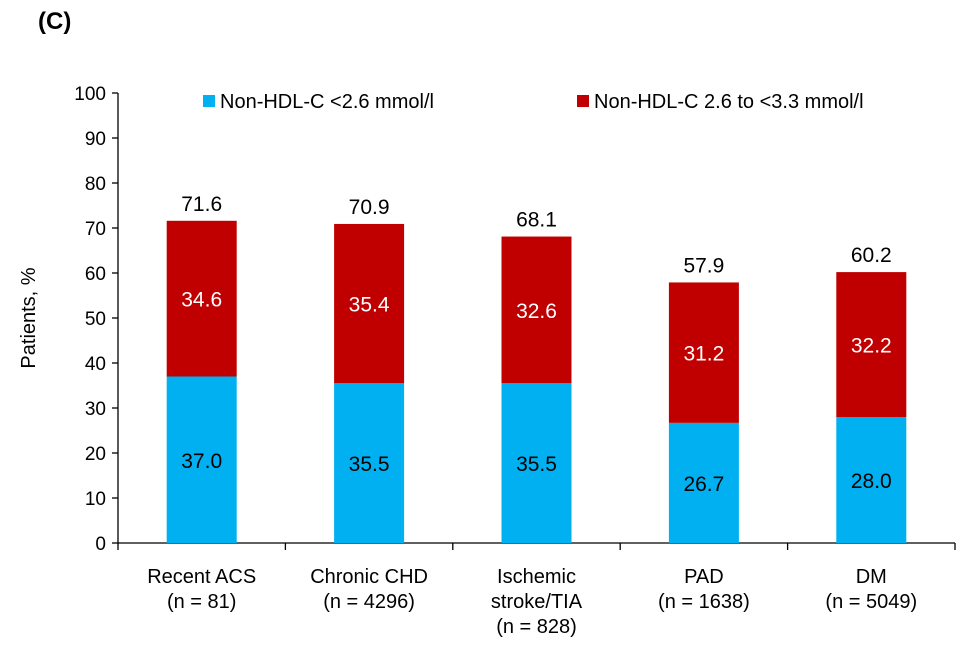 The width and height of the screenshot is (980, 655). Describe the element at coordinates (536, 627) in the screenshot. I see `x-category-label: (n = 828)` at that location.